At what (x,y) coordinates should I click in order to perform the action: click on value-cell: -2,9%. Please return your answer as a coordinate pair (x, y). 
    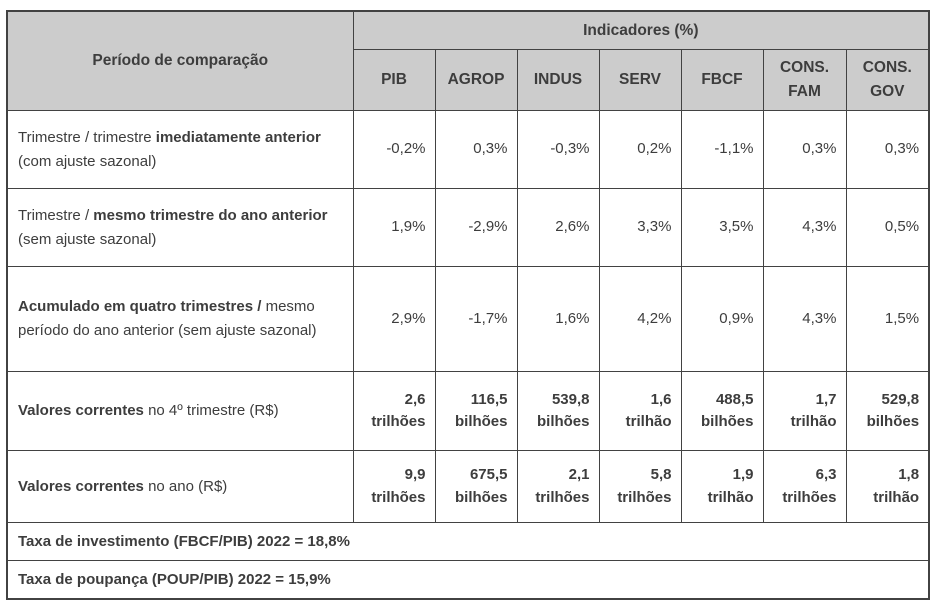
    Looking at the image, I should click on (476, 227).